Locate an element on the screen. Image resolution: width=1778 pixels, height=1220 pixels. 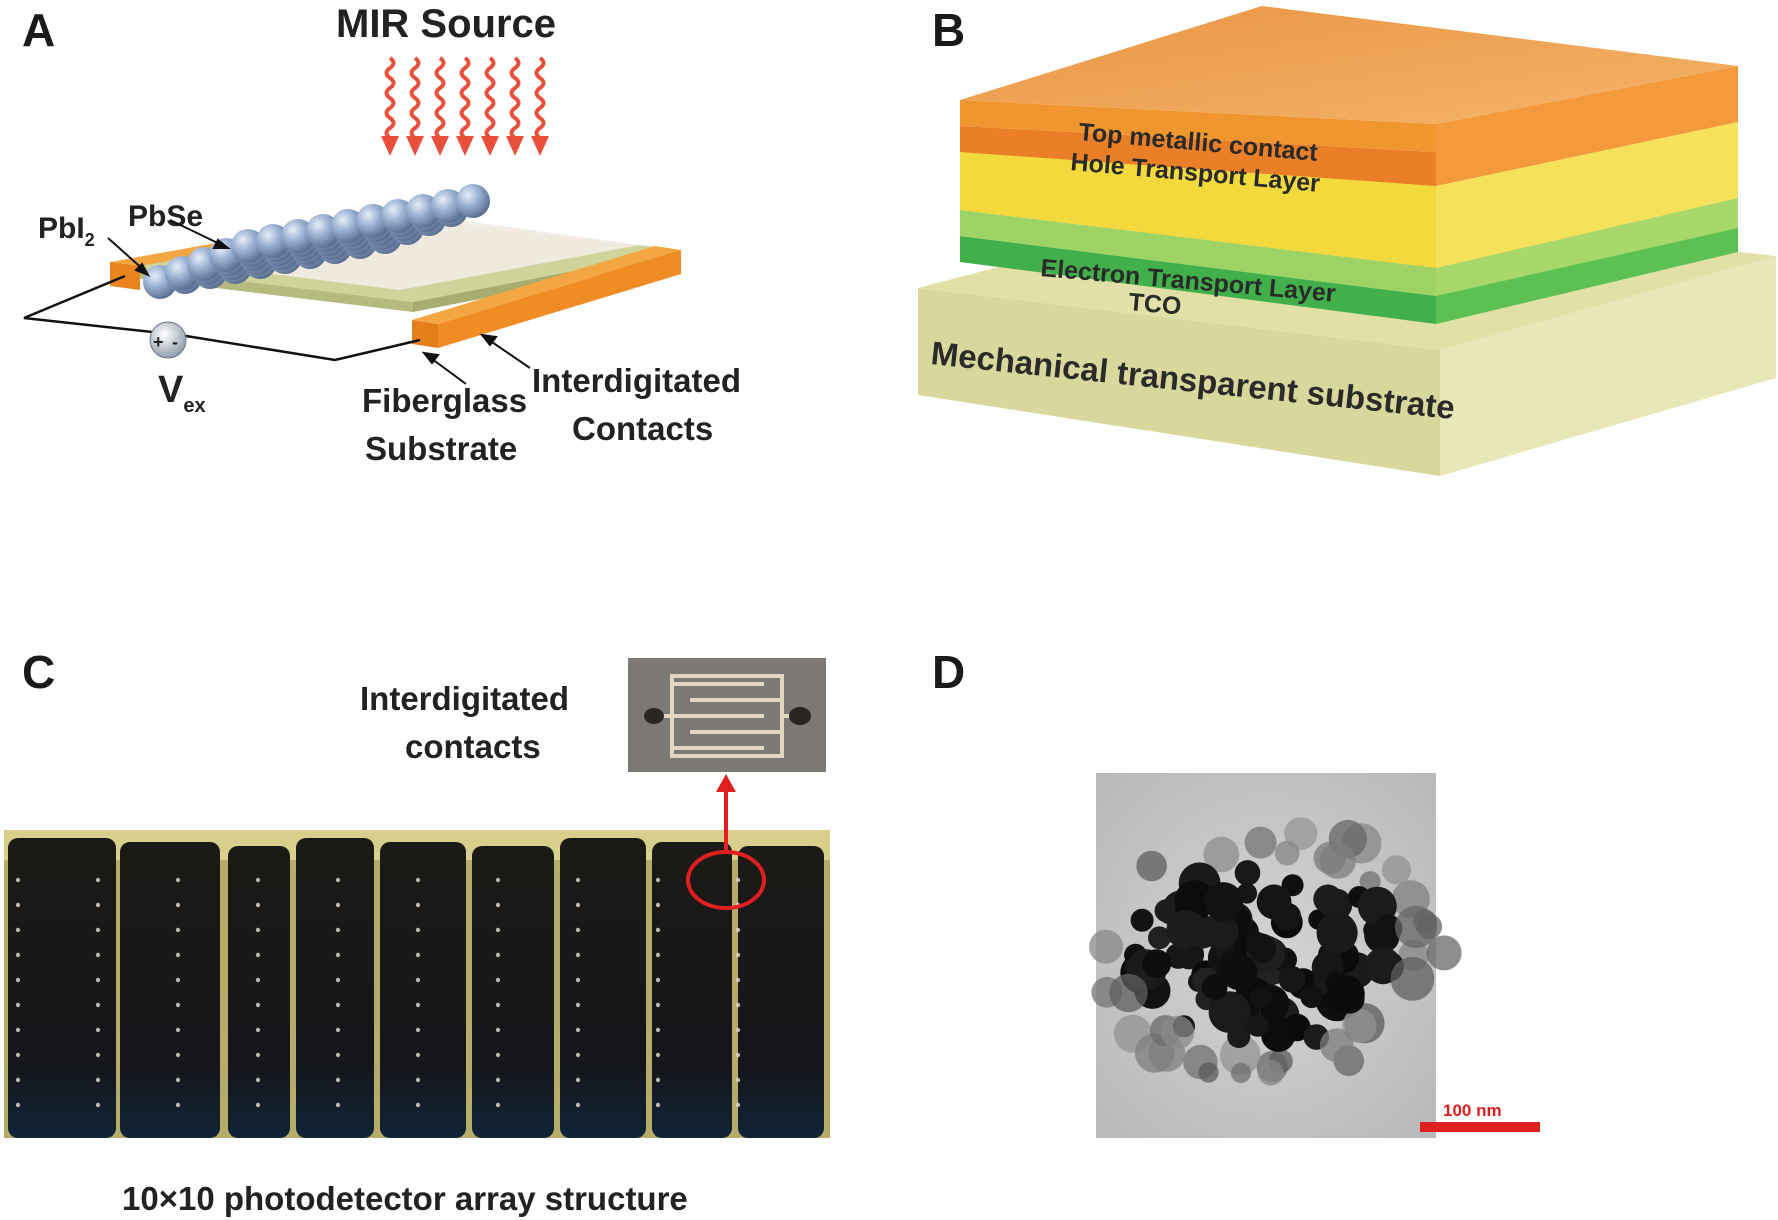
absorber-side is located at coordinates (1587, 195).